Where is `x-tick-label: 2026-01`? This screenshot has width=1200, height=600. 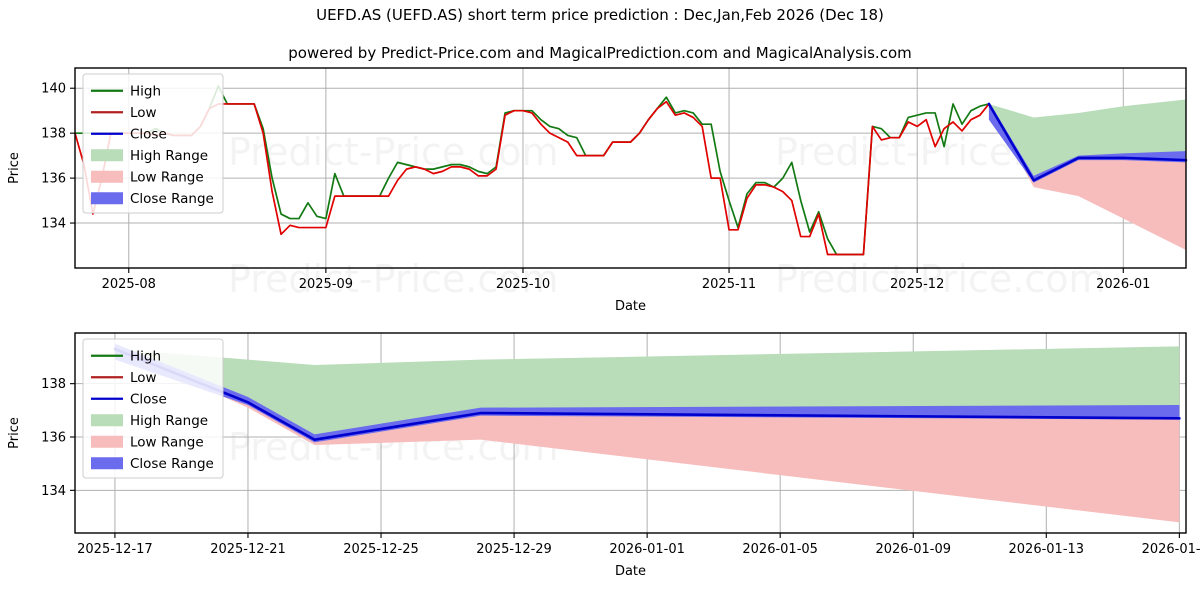 x-tick-label: 2026-01 is located at coordinates (1123, 284).